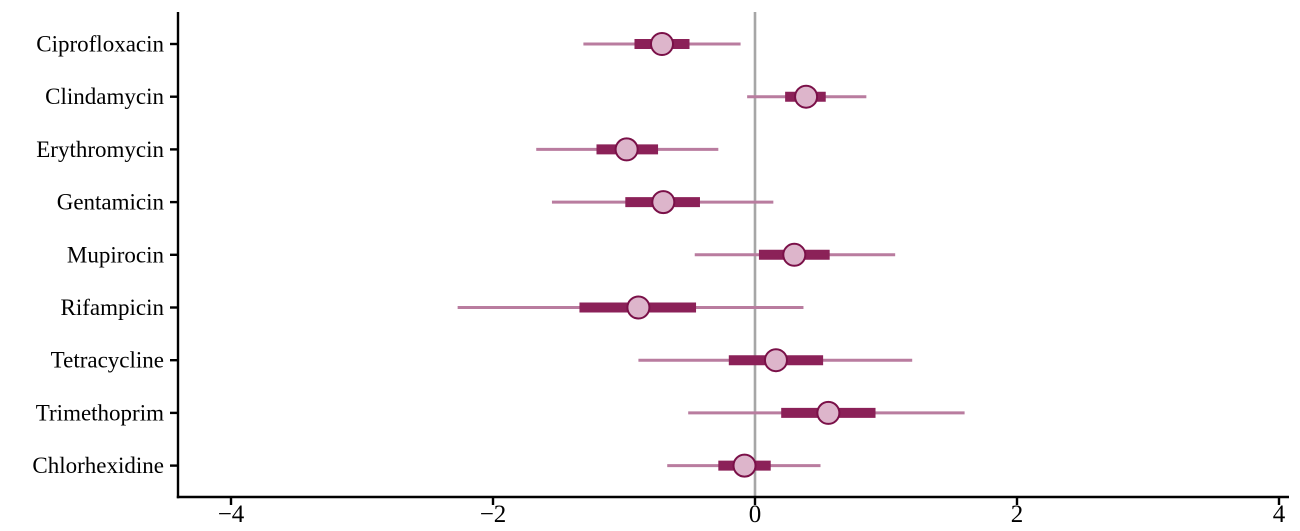 This screenshot has width=1300, height=531. I want to click on category-label: Ciprofloxacin, so click(100, 44).